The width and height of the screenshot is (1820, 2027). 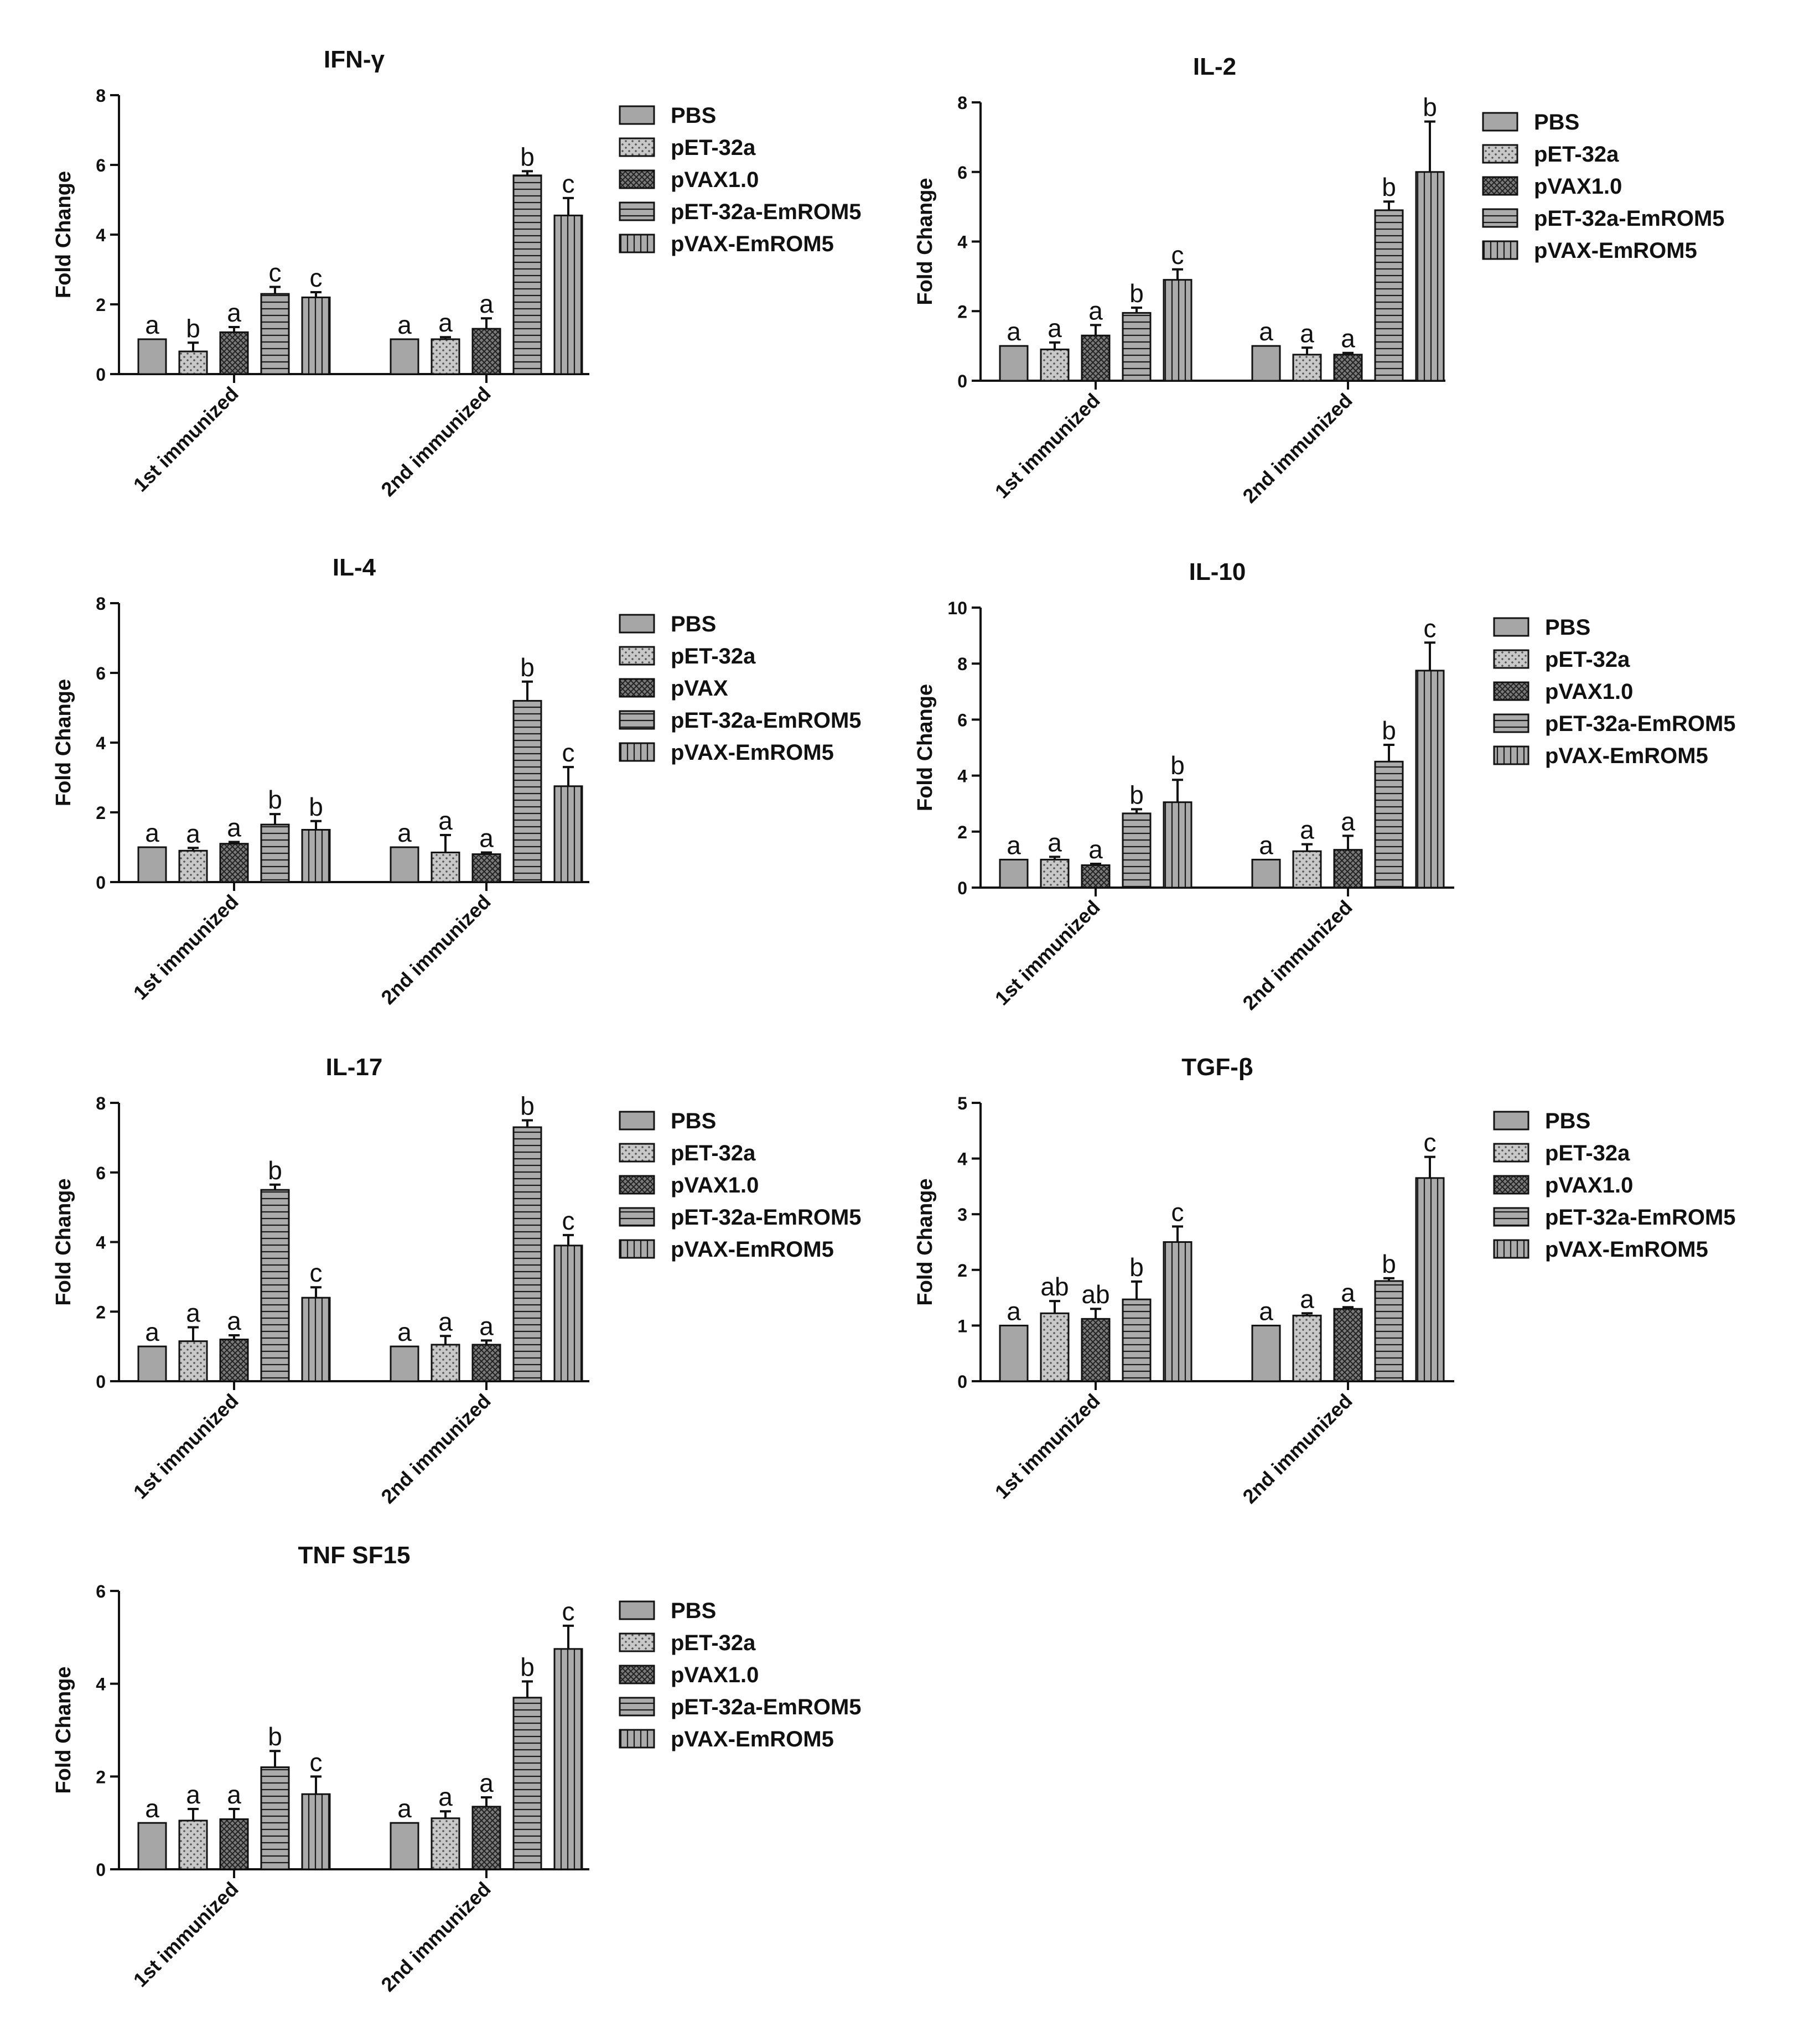 What do you see at coordinates (926, 1242) in the screenshot?
I see `y-axis-label: Fold Change` at bounding box center [926, 1242].